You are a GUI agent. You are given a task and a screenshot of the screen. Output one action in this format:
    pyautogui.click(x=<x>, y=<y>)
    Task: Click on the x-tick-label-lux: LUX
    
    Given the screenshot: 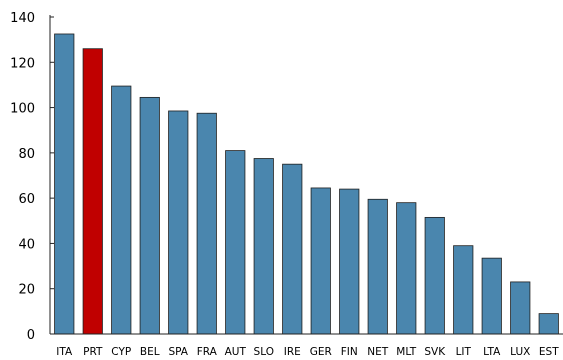 What is the action you would take?
    pyautogui.click(x=520, y=352)
    